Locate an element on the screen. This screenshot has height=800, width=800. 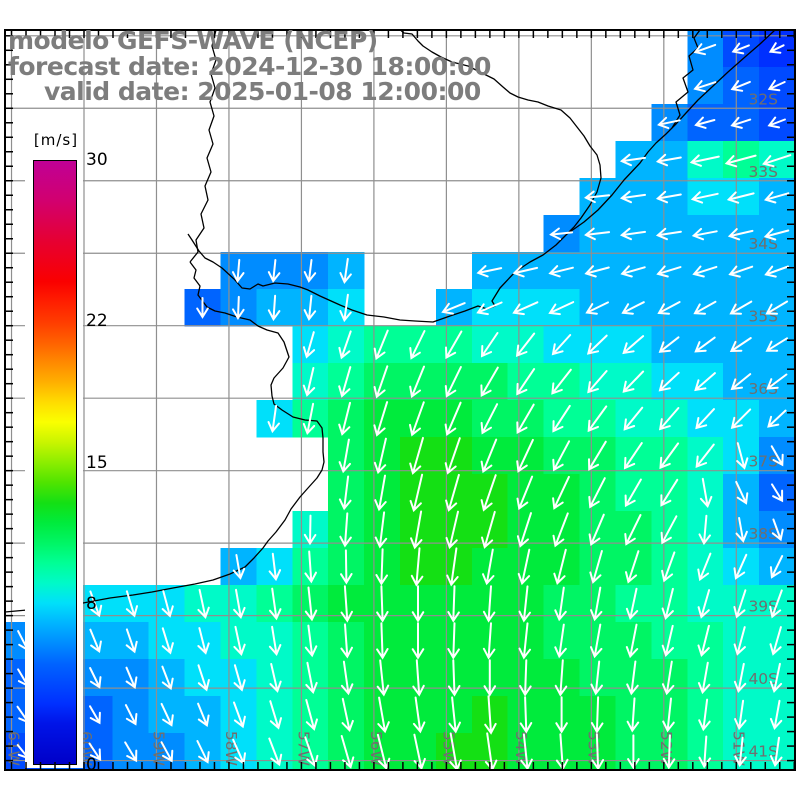
colorbar-tick-label: 15 is located at coordinates (97, 462).